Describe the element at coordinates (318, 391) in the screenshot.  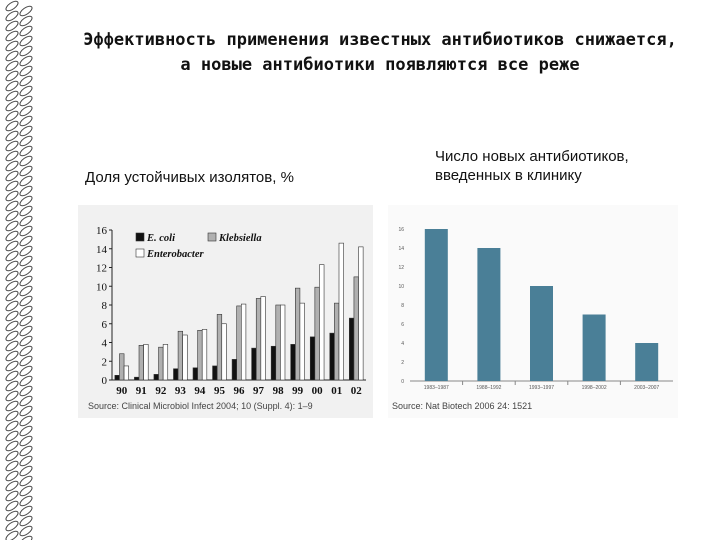
I see `x-tick-label: 00` at that location.